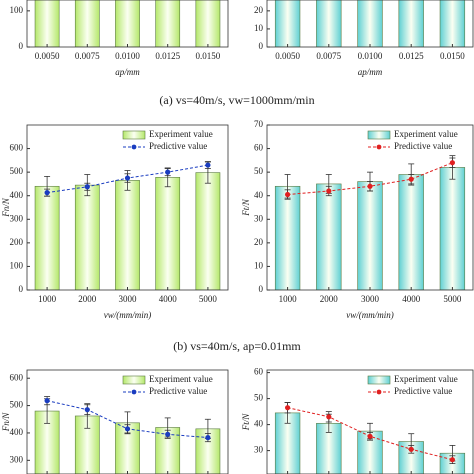  Describe the element at coordinates (259, 450) in the screenshot. I see `y-tick-label: 30` at that location.